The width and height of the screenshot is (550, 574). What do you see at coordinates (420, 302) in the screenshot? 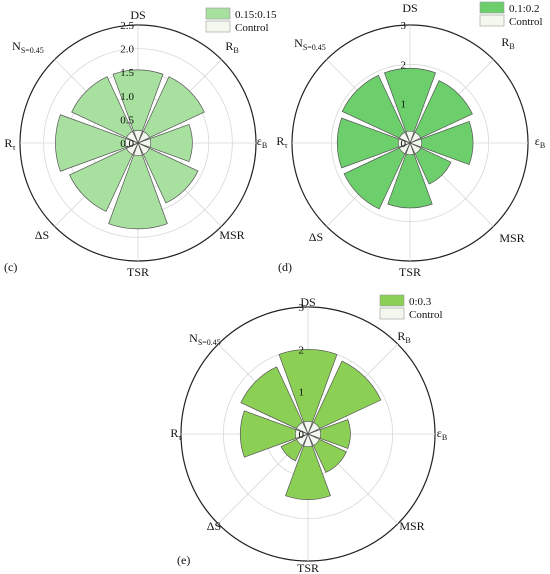
I see `legend-label: 0:0.3` at bounding box center [420, 302].